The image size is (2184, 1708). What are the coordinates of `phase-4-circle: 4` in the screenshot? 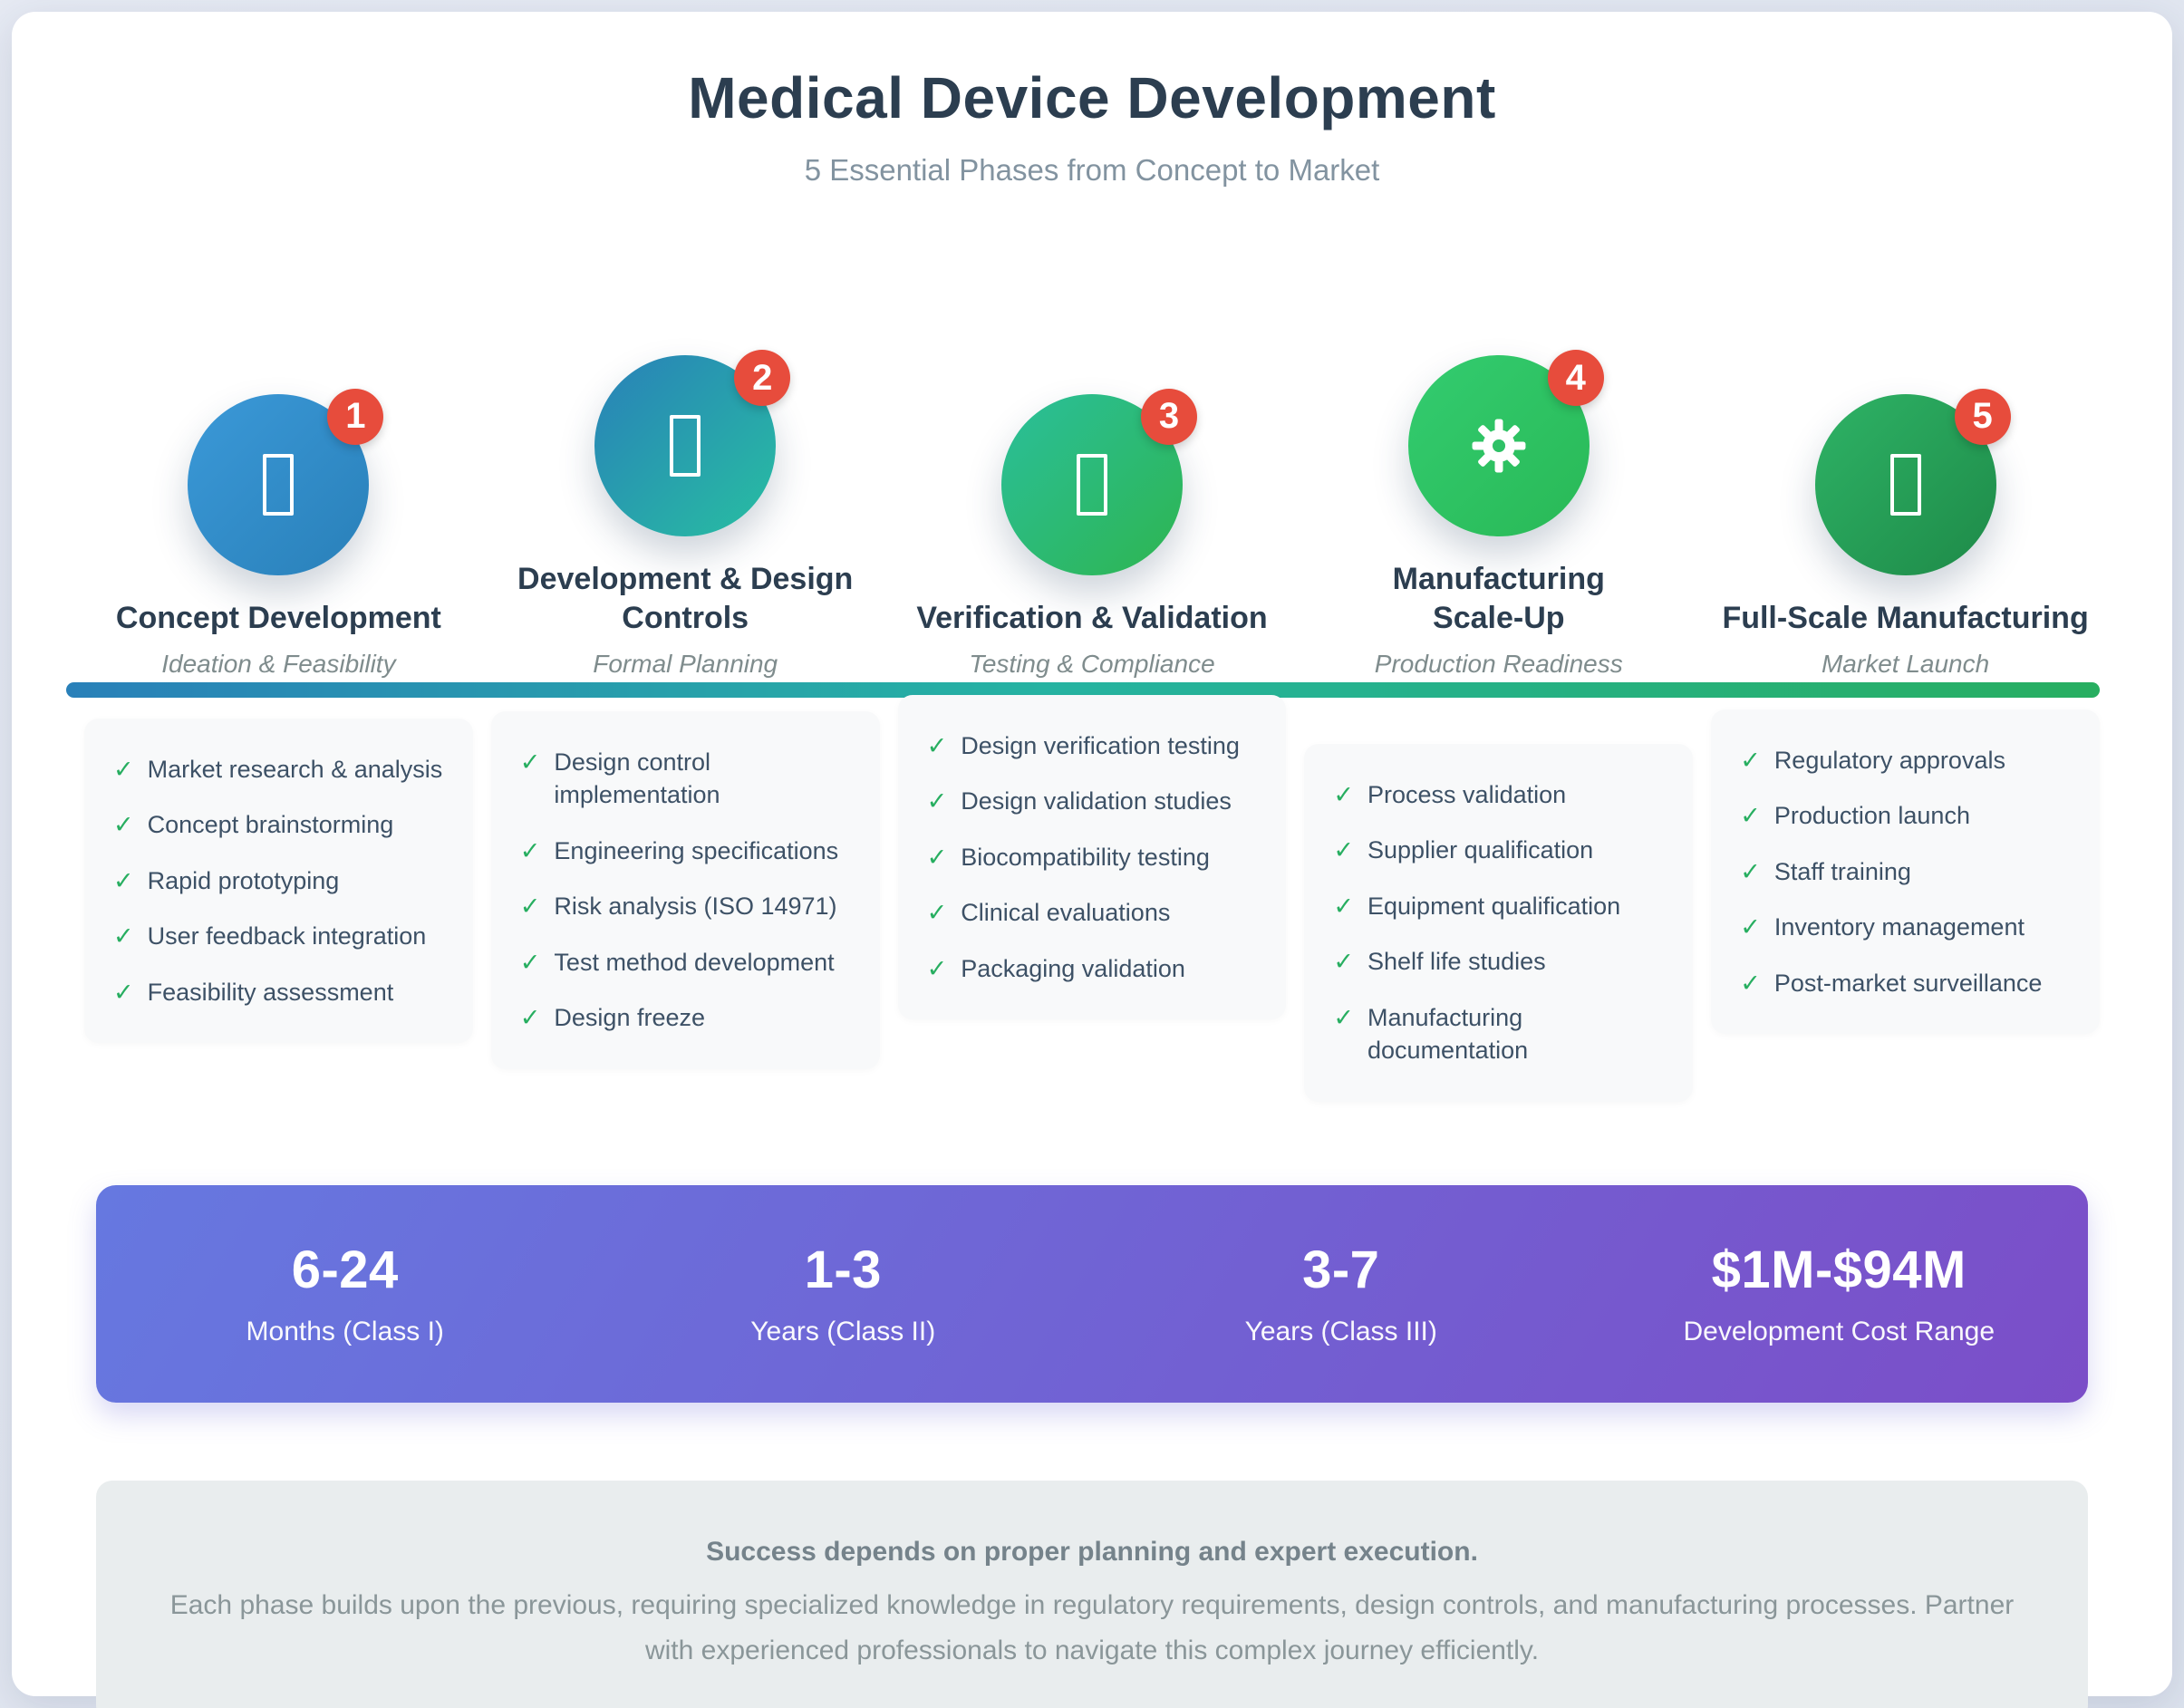 It's located at (1505, 443).